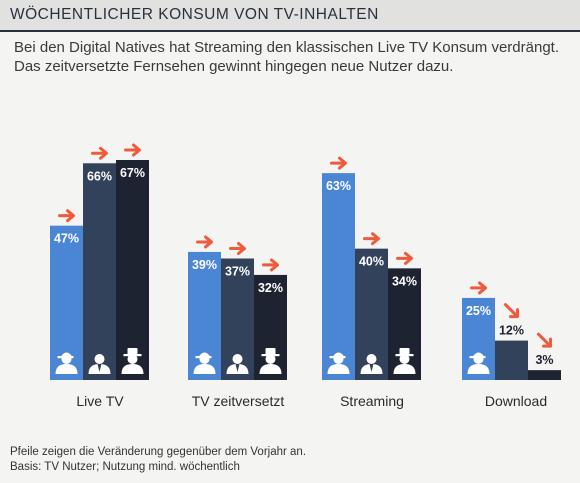 This screenshot has height=483, width=580. What do you see at coordinates (132, 173) in the screenshot?
I see `data-label: 67%` at bounding box center [132, 173].